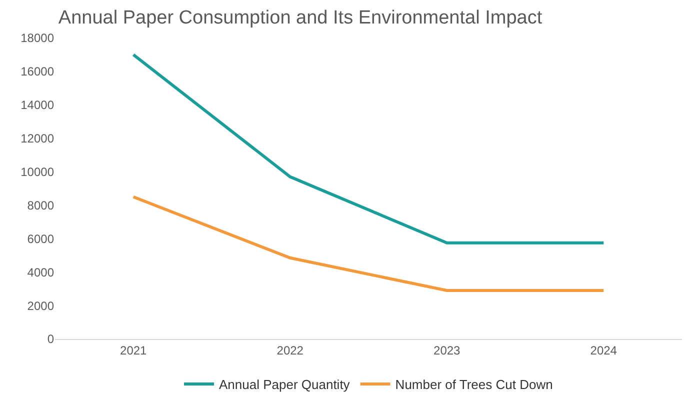 This screenshot has width=687, height=404. What do you see at coordinates (37, 71) in the screenshot?
I see `y-tick-label: 16000` at bounding box center [37, 71].